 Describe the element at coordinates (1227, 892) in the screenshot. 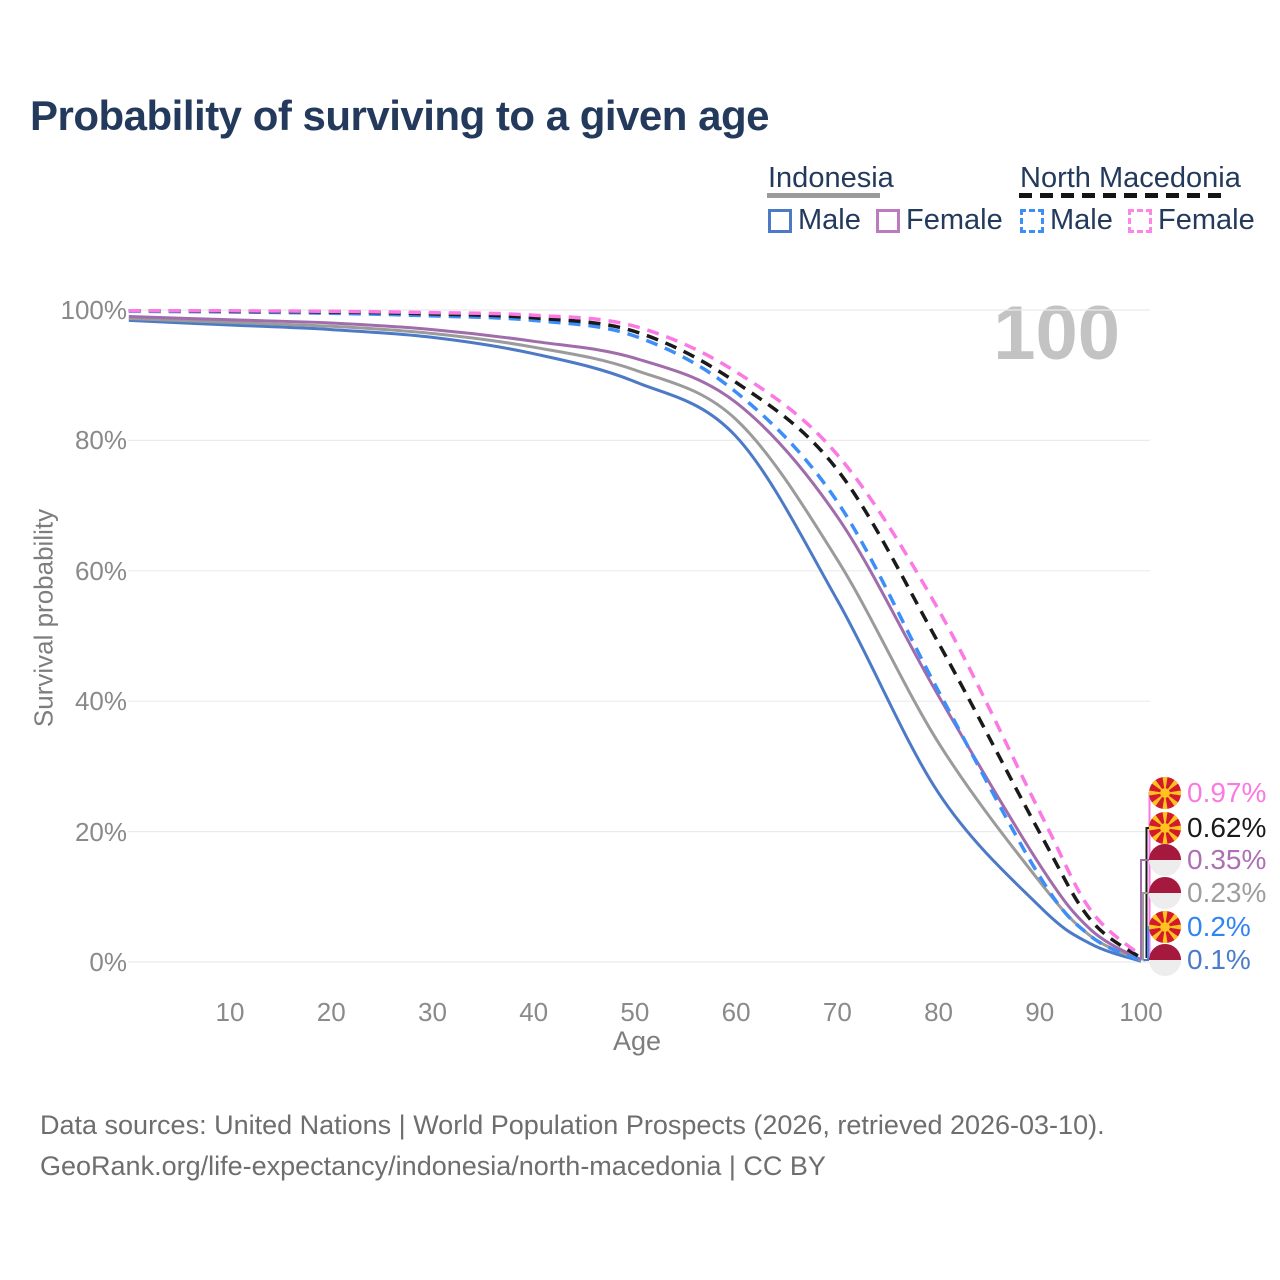

I see `end-value-label: 0.23%` at that location.